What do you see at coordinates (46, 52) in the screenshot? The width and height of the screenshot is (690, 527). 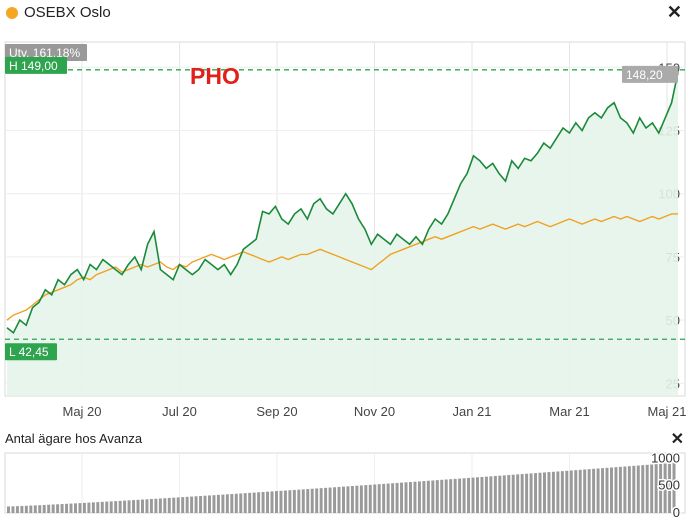 I see `change-badge: Utv. 161,18%` at bounding box center [46, 52].